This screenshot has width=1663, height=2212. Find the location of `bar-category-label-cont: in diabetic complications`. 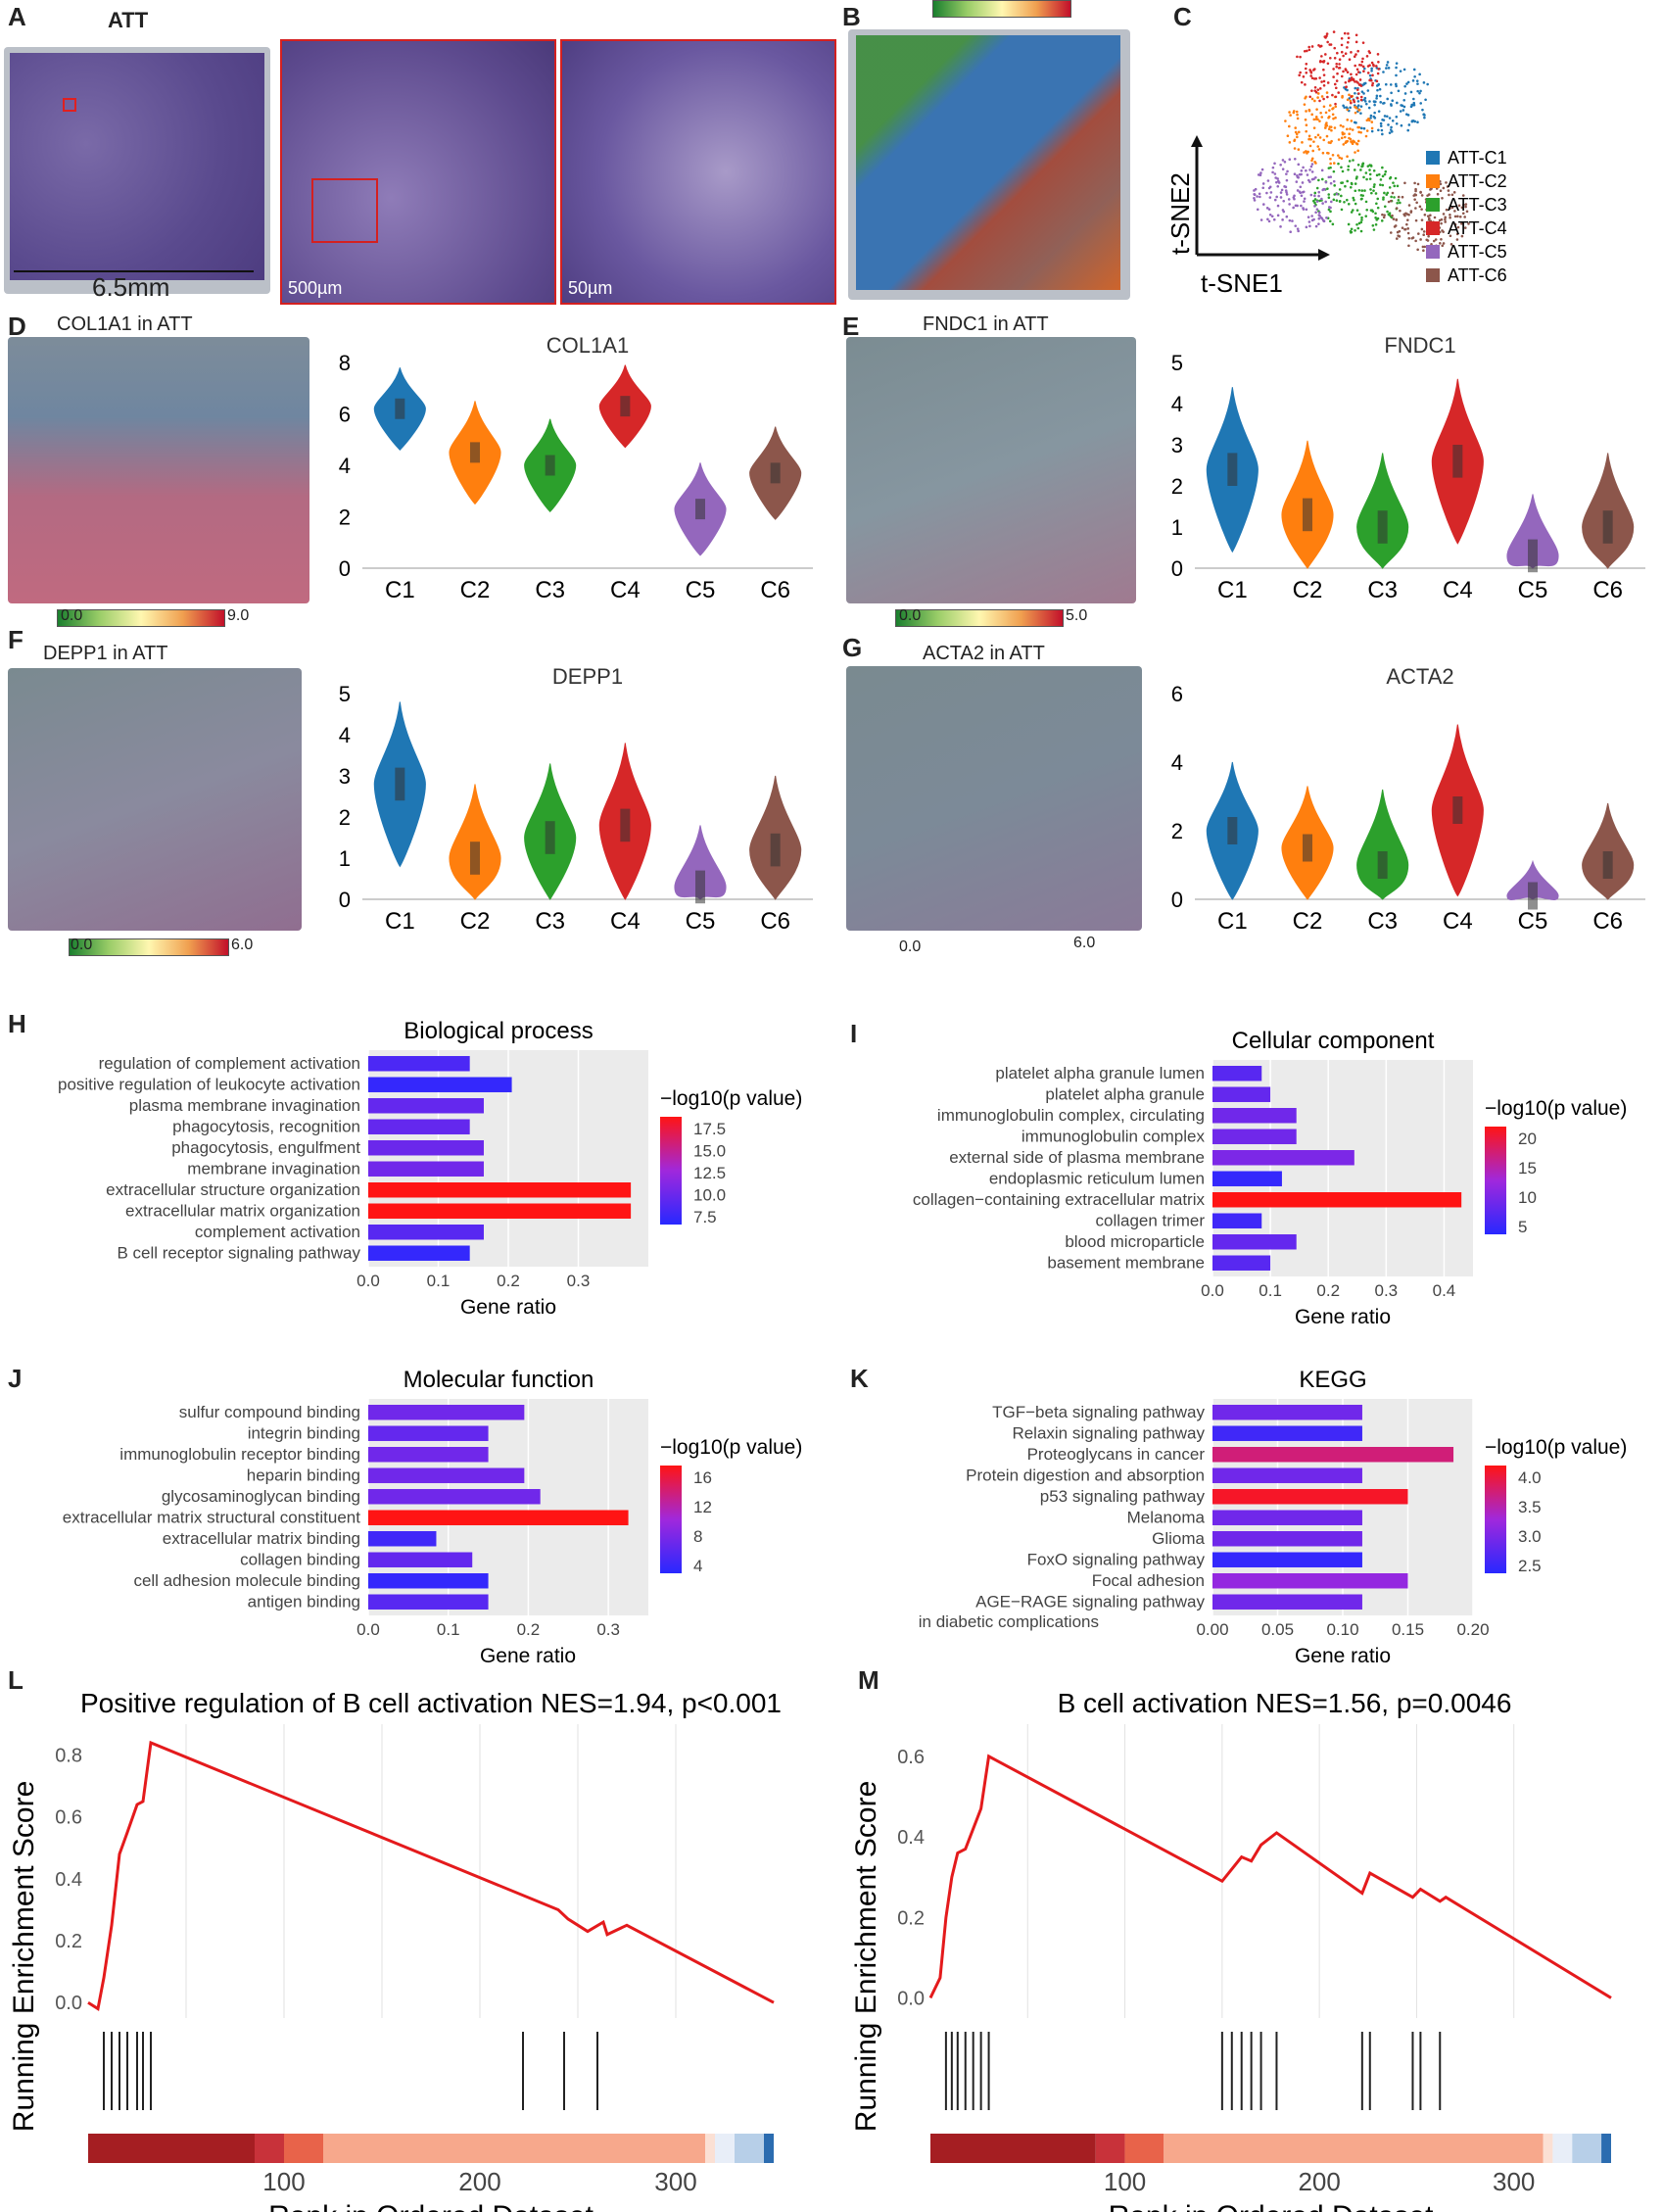

bar-category-label-cont: in diabetic complications is located at coordinates (1009, 1621).